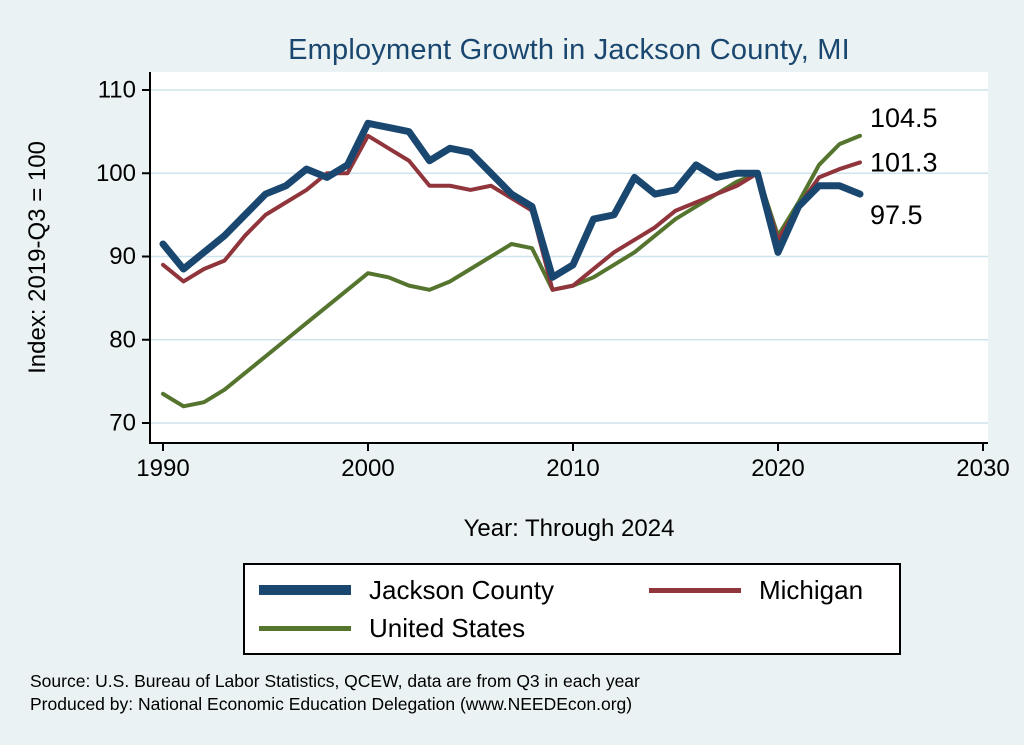  I want to click on legend-swatch-jackson-county, so click(305, 590).